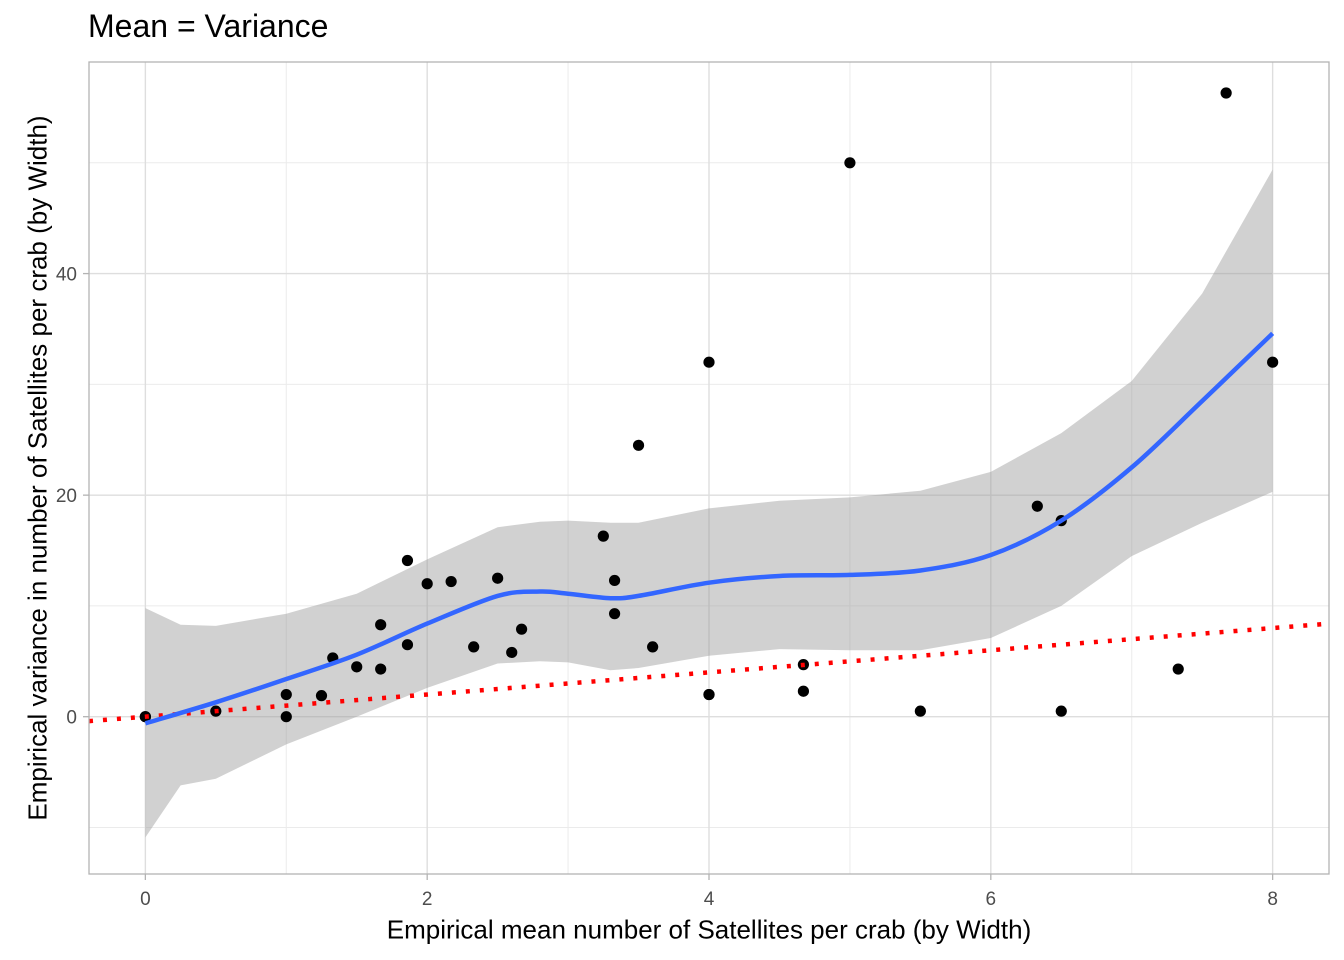 The height and width of the screenshot is (960, 1344). Describe the element at coordinates (709, 899) in the screenshot. I see `x-tick-label: 4` at that location.